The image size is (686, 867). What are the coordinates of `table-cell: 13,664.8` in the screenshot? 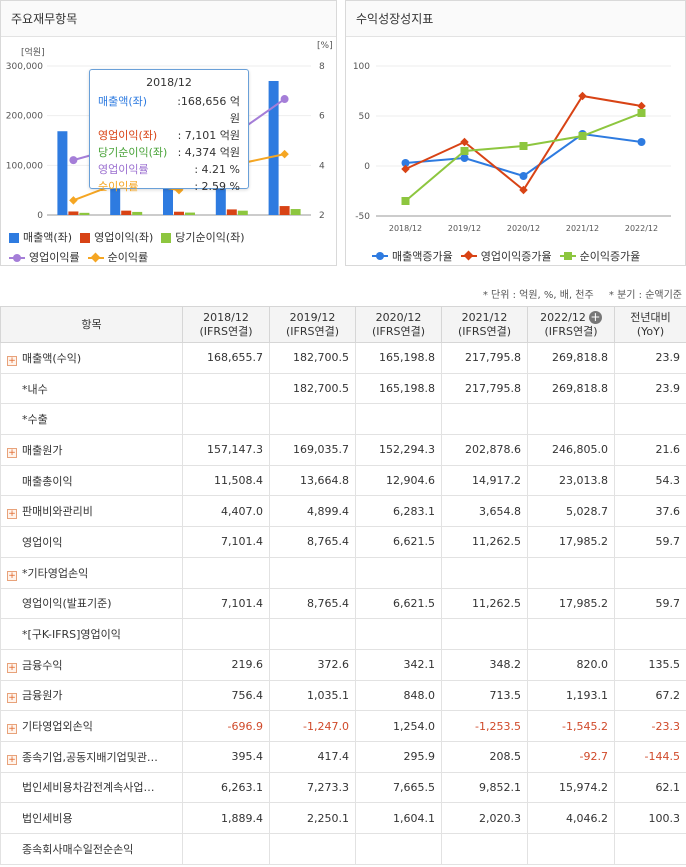 It's located at (312, 480).